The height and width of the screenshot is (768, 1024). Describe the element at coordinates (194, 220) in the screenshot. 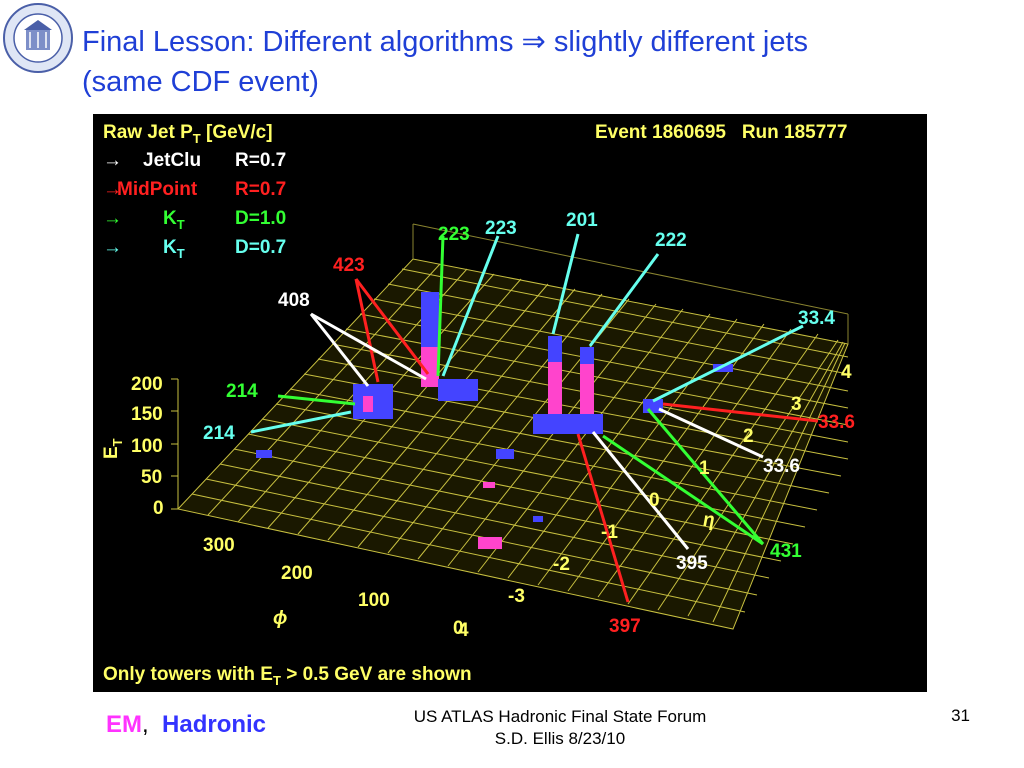

I see `legend-row-kt-d10: → KT D=1.0` at that location.